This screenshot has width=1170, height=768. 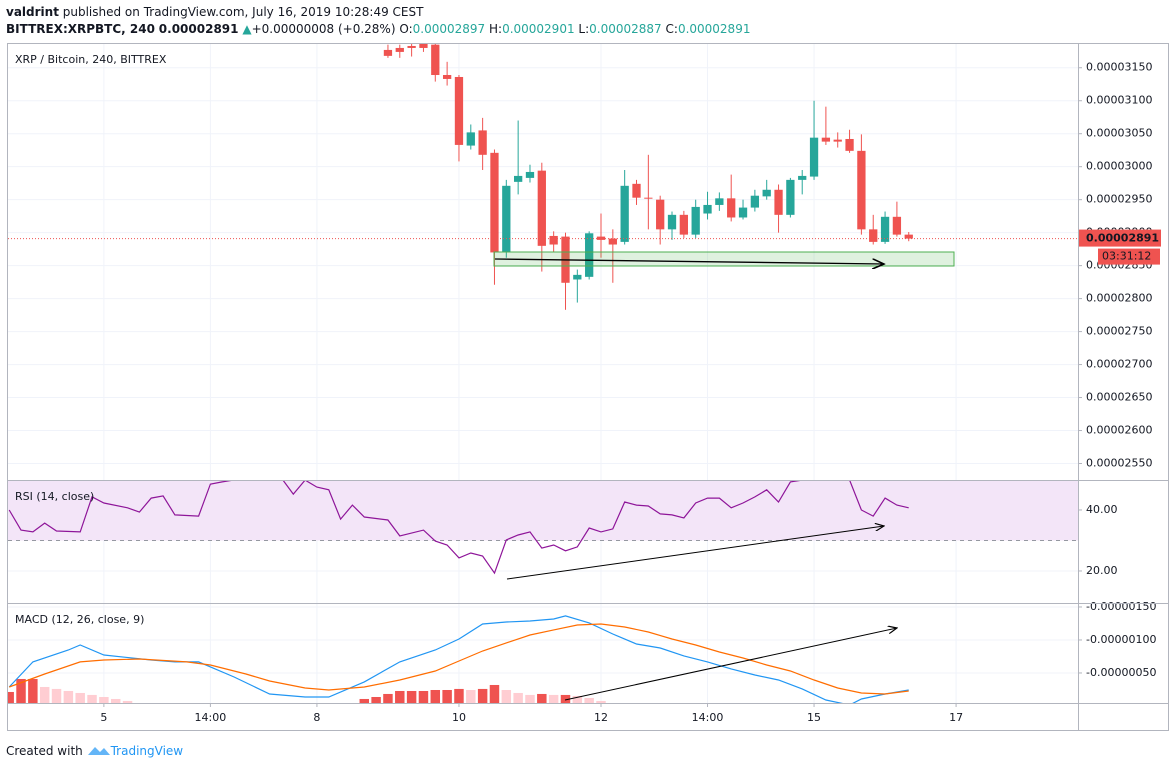 I want to click on footer-text: Created with, so click(x=44, y=751).